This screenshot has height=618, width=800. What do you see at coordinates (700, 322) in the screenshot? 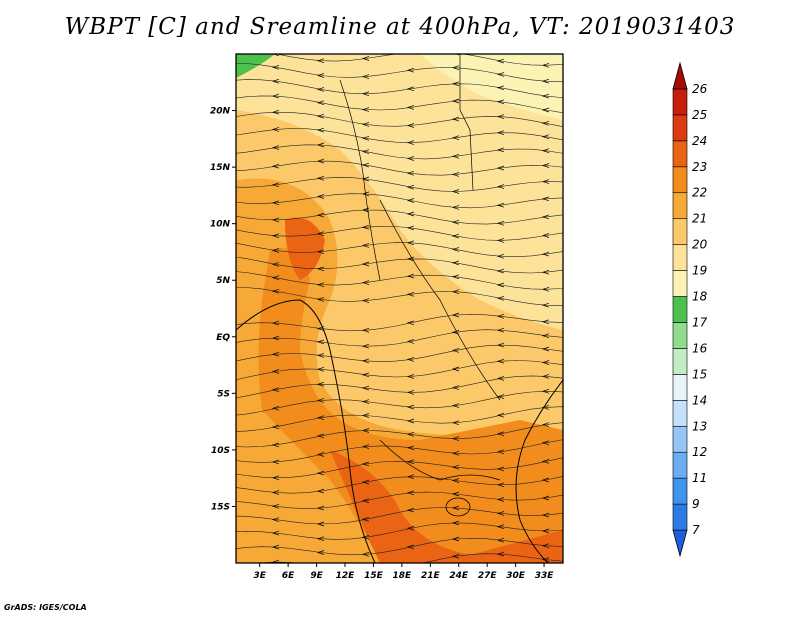
I see `colorbar-label: 17` at bounding box center [700, 322].